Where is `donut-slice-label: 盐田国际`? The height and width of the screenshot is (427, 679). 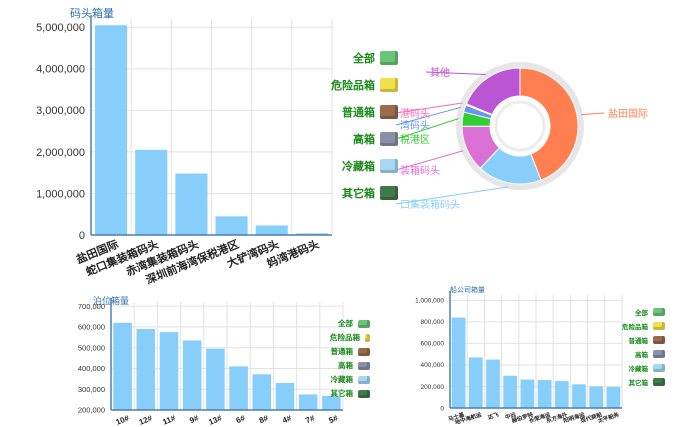 donut-slice-label: 盐田国际 is located at coordinates (628, 113).